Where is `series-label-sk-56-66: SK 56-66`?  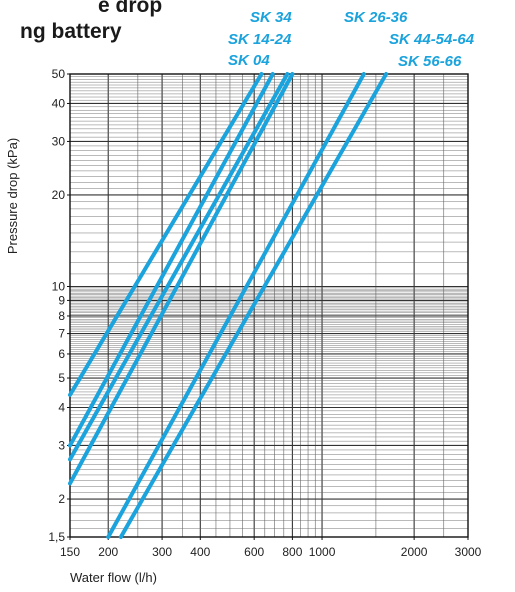
series-label-sk-56-66: SK 56-66 is located at coordinates (430, 61).